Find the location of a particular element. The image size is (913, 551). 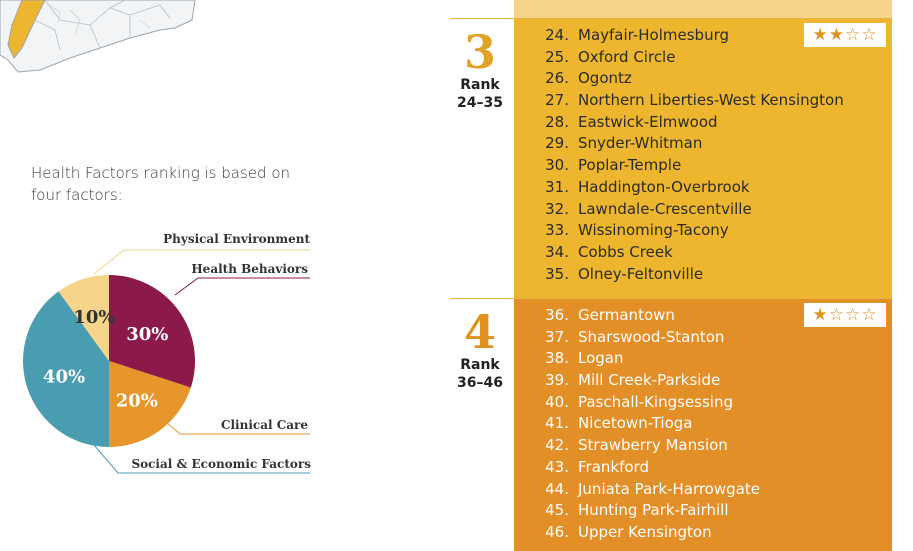

neighborhood-list-item: 28. Eastwick-Elmwood is located at coordinates (679, 123).